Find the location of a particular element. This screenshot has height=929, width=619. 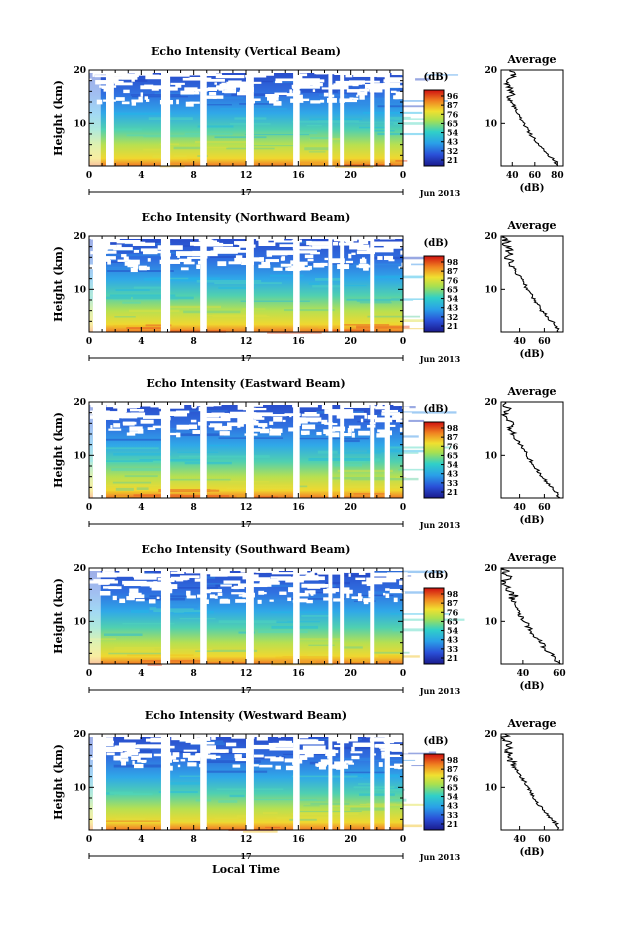

profile-frame is located at coordinates (532, 616).